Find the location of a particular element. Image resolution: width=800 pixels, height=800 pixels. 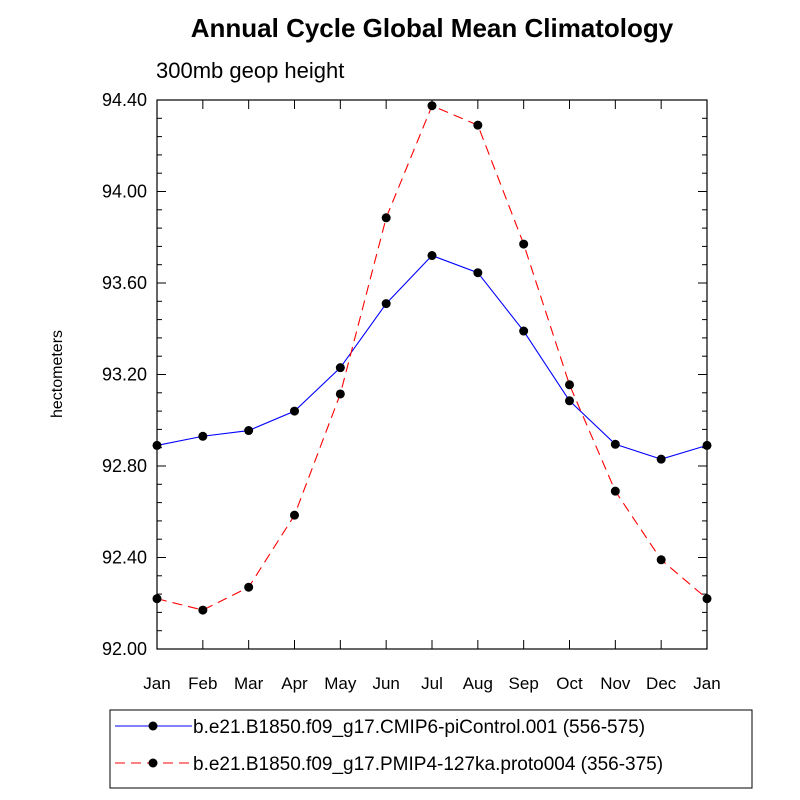

x-tick-label: Apr is located at coordinates (294, 683).